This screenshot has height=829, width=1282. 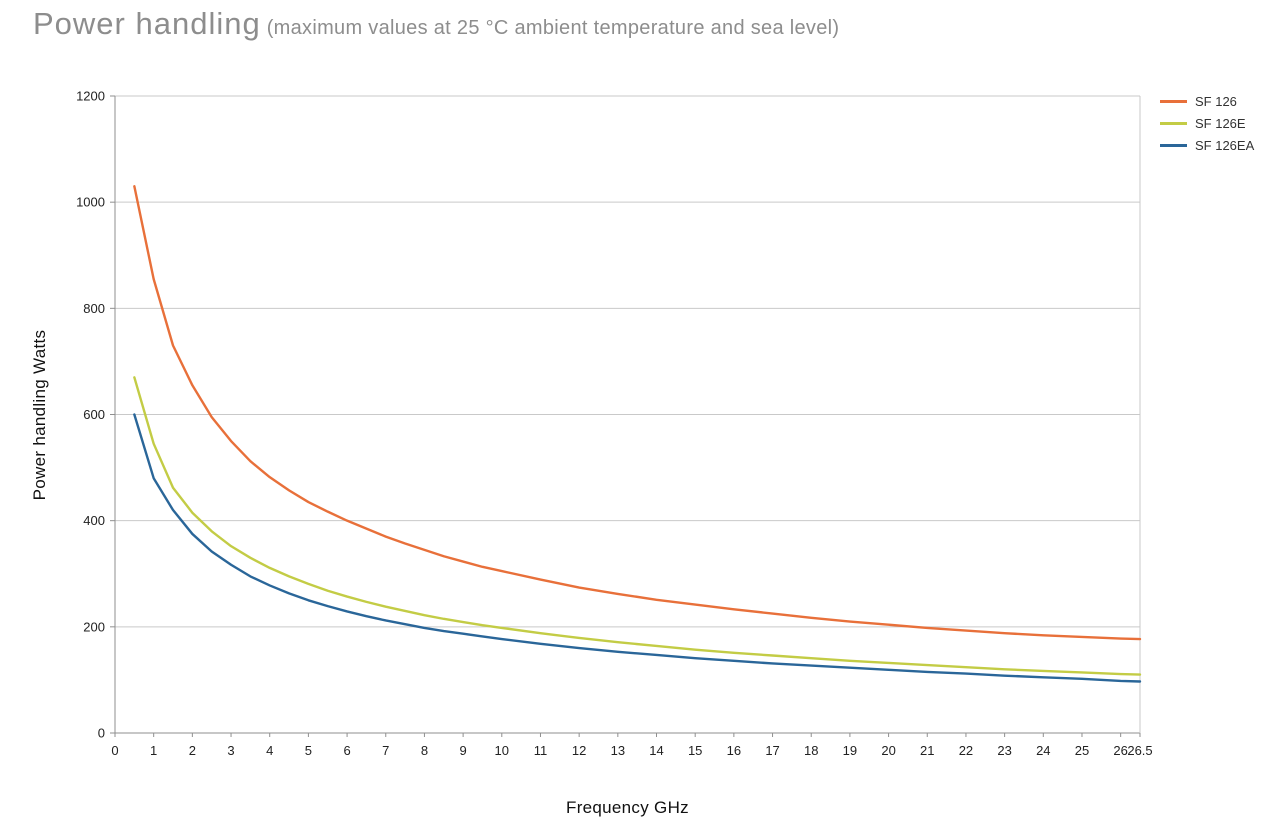 I want to click on y-tick-label-400: 400, so click(x=94, y=520).